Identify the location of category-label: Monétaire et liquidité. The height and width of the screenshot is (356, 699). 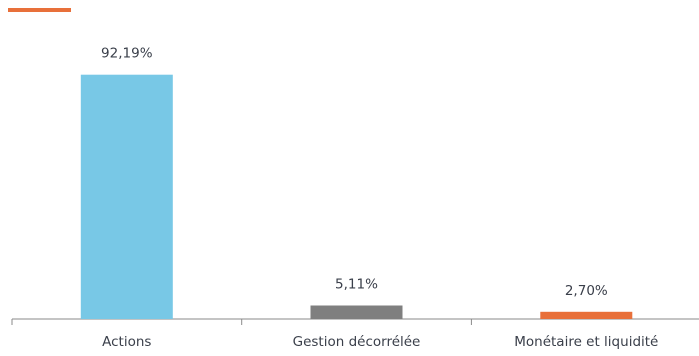
(586, 342).